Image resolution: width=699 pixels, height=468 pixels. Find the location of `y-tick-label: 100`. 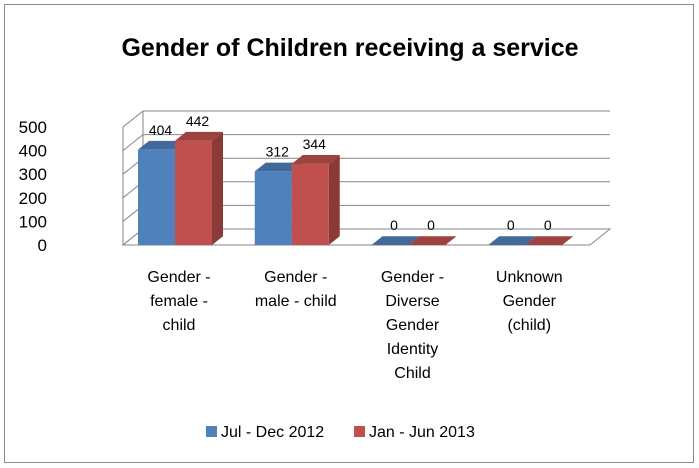

y-tick-label: 100 is located at coordinates (33, 221).